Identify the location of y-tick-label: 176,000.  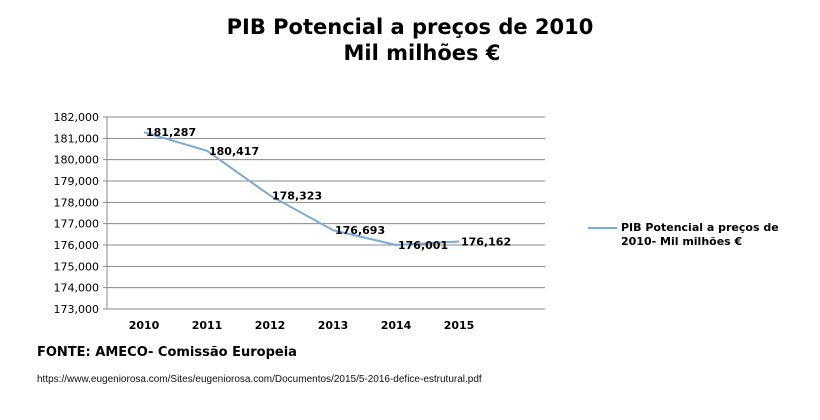
(77, 245).